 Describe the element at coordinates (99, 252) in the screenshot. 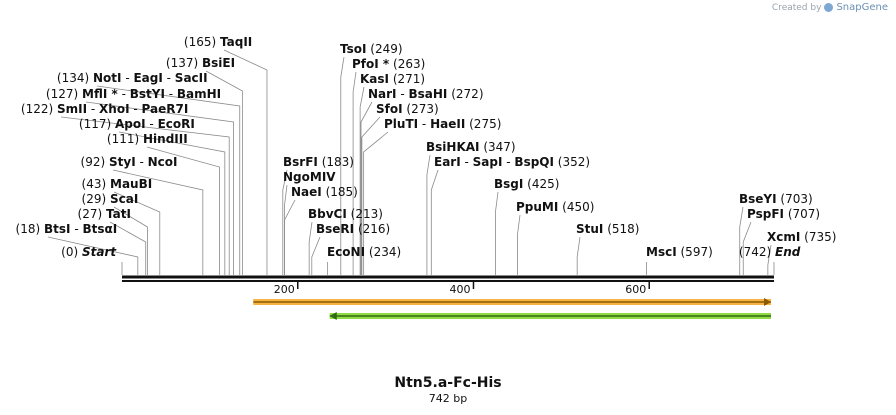

I see `enzyme-name: Start` at that location.